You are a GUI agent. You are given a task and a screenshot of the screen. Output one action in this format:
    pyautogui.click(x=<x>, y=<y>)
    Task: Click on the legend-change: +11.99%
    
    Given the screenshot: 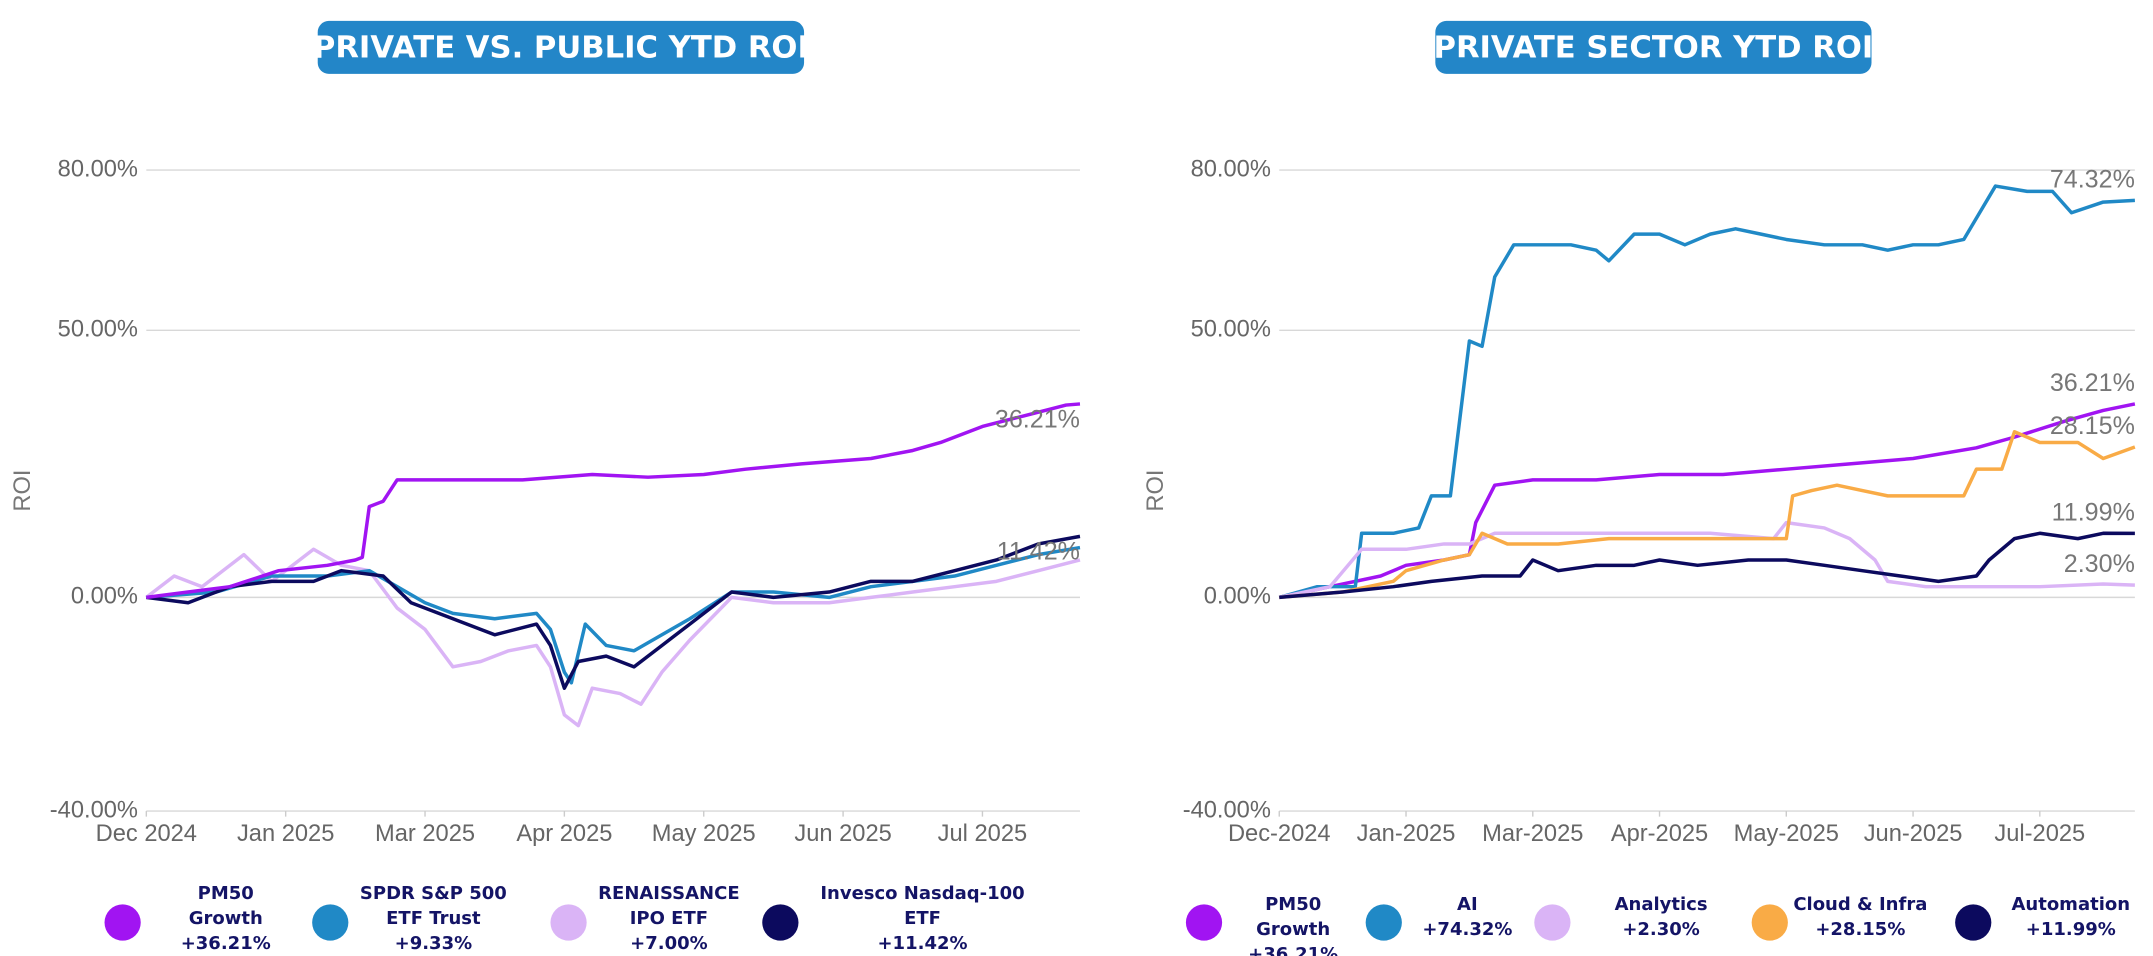 What is the action you would take?
    pyautogui.click(x=2070, y=929)
    